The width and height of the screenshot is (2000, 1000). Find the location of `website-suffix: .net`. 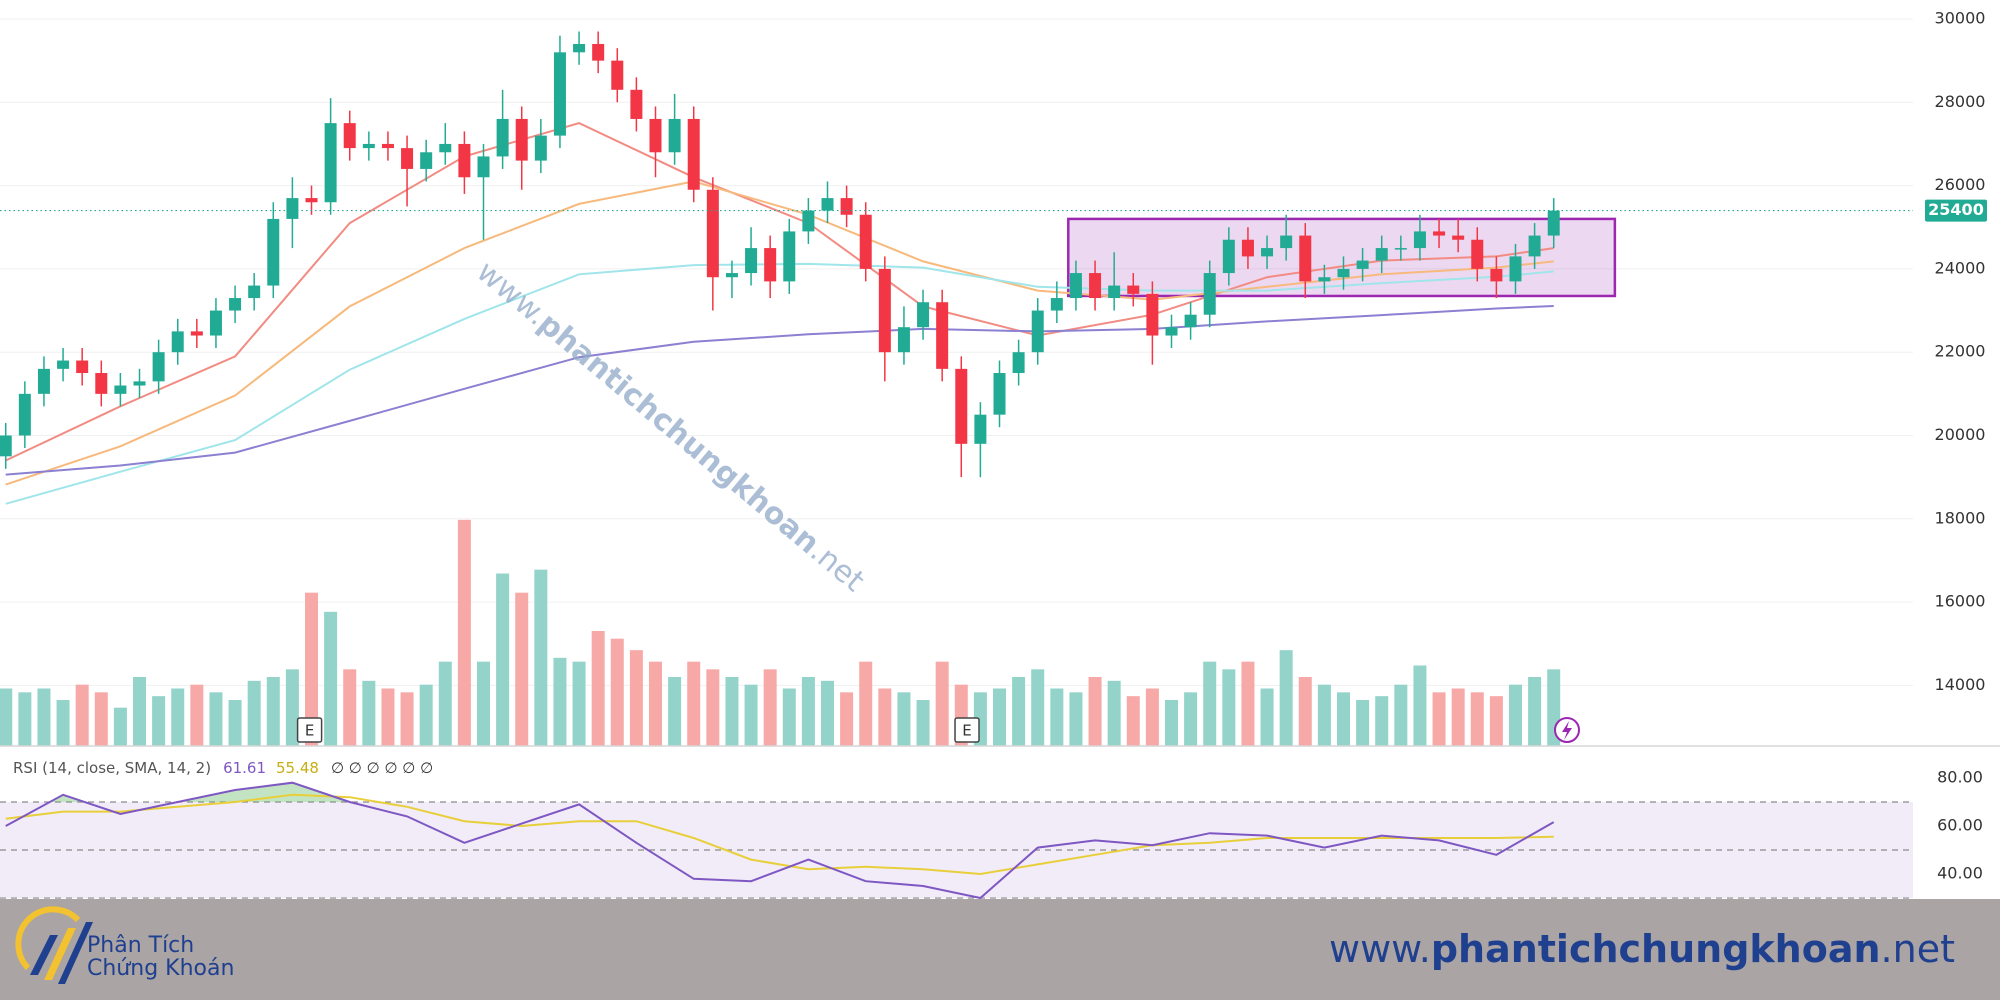

website-suffix: .net is located at coordinates (1918, 949).